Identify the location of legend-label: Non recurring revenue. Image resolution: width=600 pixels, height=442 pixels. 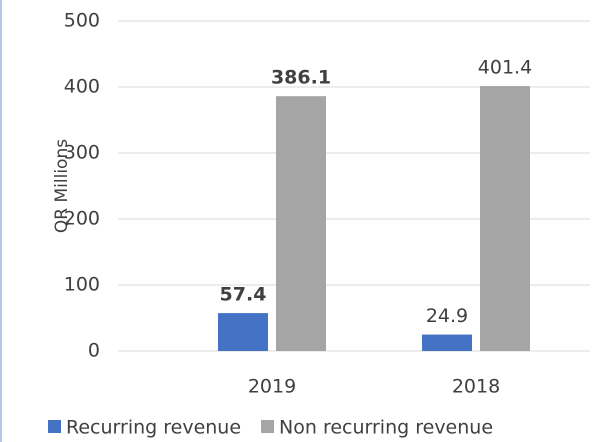
(386, 428).